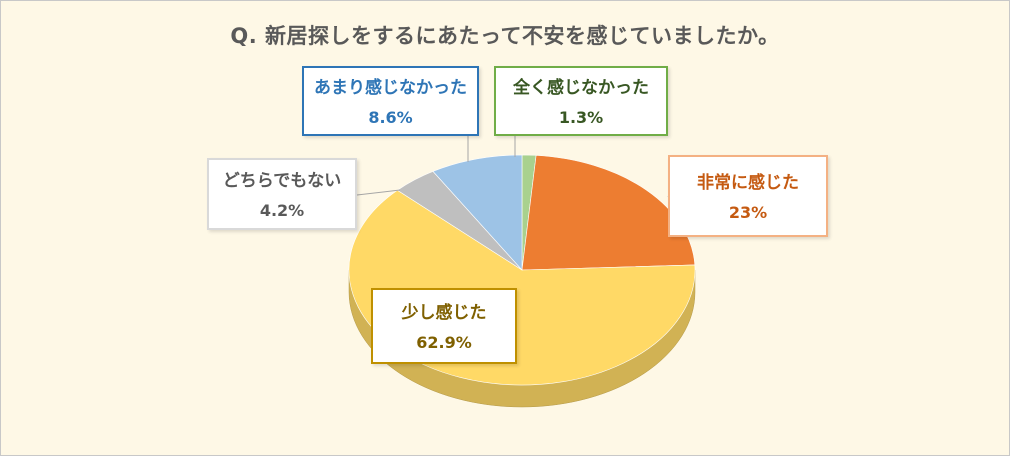  I want to click on data-label-2: 少し感じた 62.9%, so click(444, 326).